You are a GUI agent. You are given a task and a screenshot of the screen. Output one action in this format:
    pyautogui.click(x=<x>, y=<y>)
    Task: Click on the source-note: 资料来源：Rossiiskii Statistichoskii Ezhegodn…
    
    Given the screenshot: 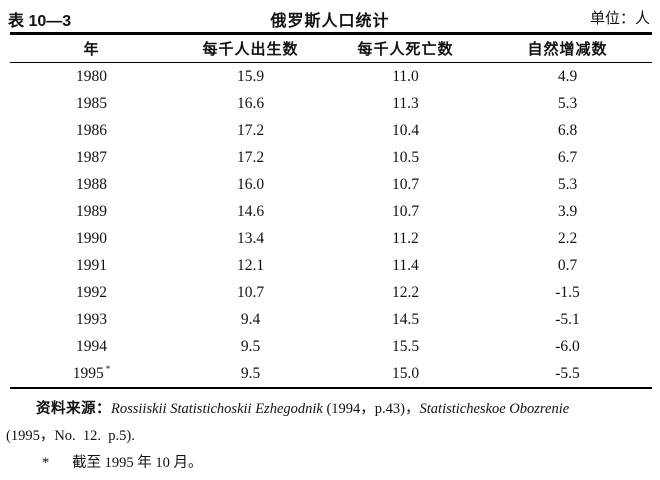 What is the action you would take?
    pyautogui.click(x=330, y=409)
    